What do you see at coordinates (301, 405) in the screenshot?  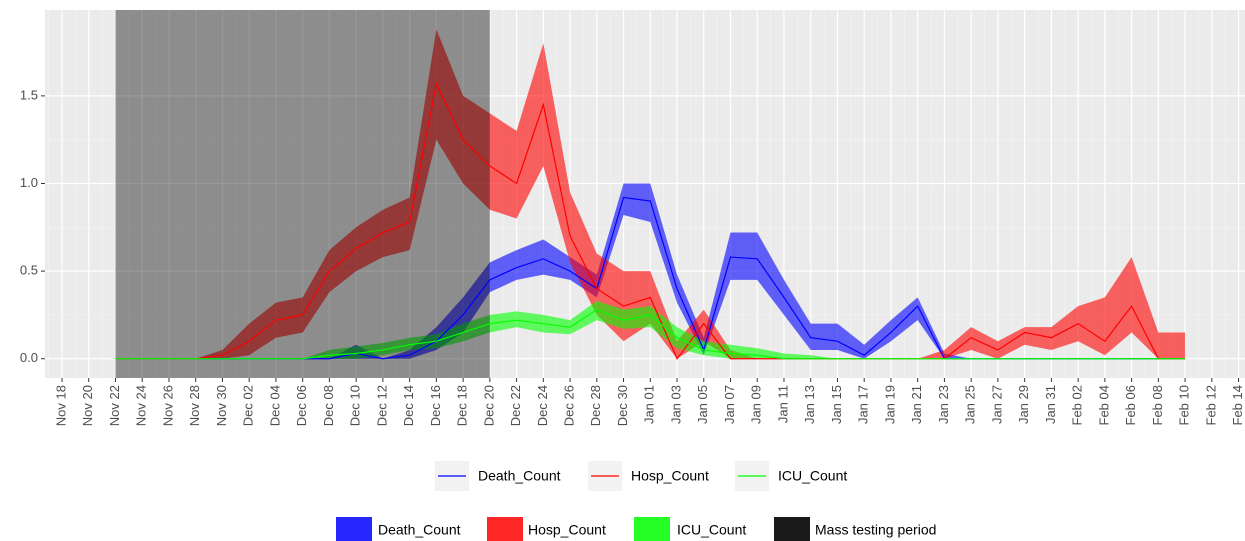 I see `x-tick-label: Dec 06` at bounding box center [301, 405].